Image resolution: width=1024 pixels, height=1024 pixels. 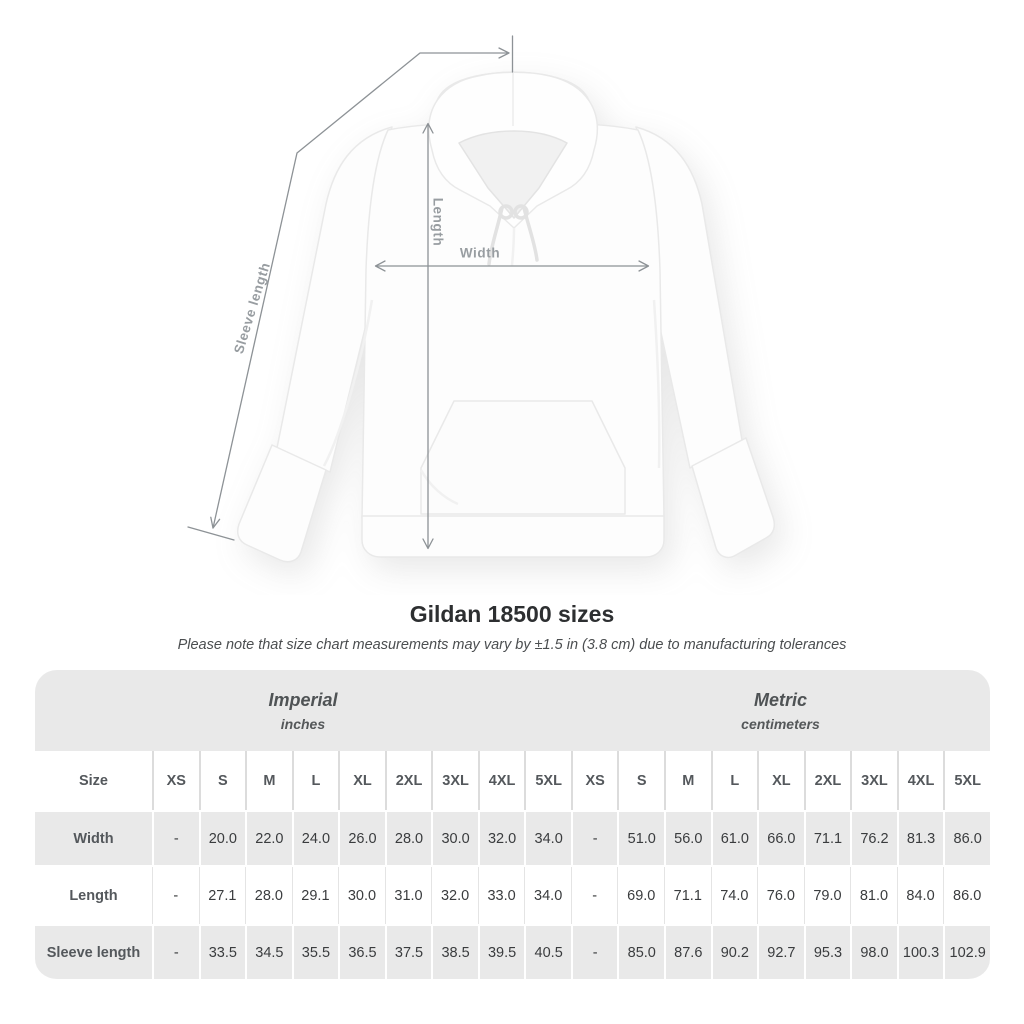 What do you see at coordinates (315, 838) in the screenshot?
I see `measurement-value-cell: 24.0` at bounding box center [315, 838].